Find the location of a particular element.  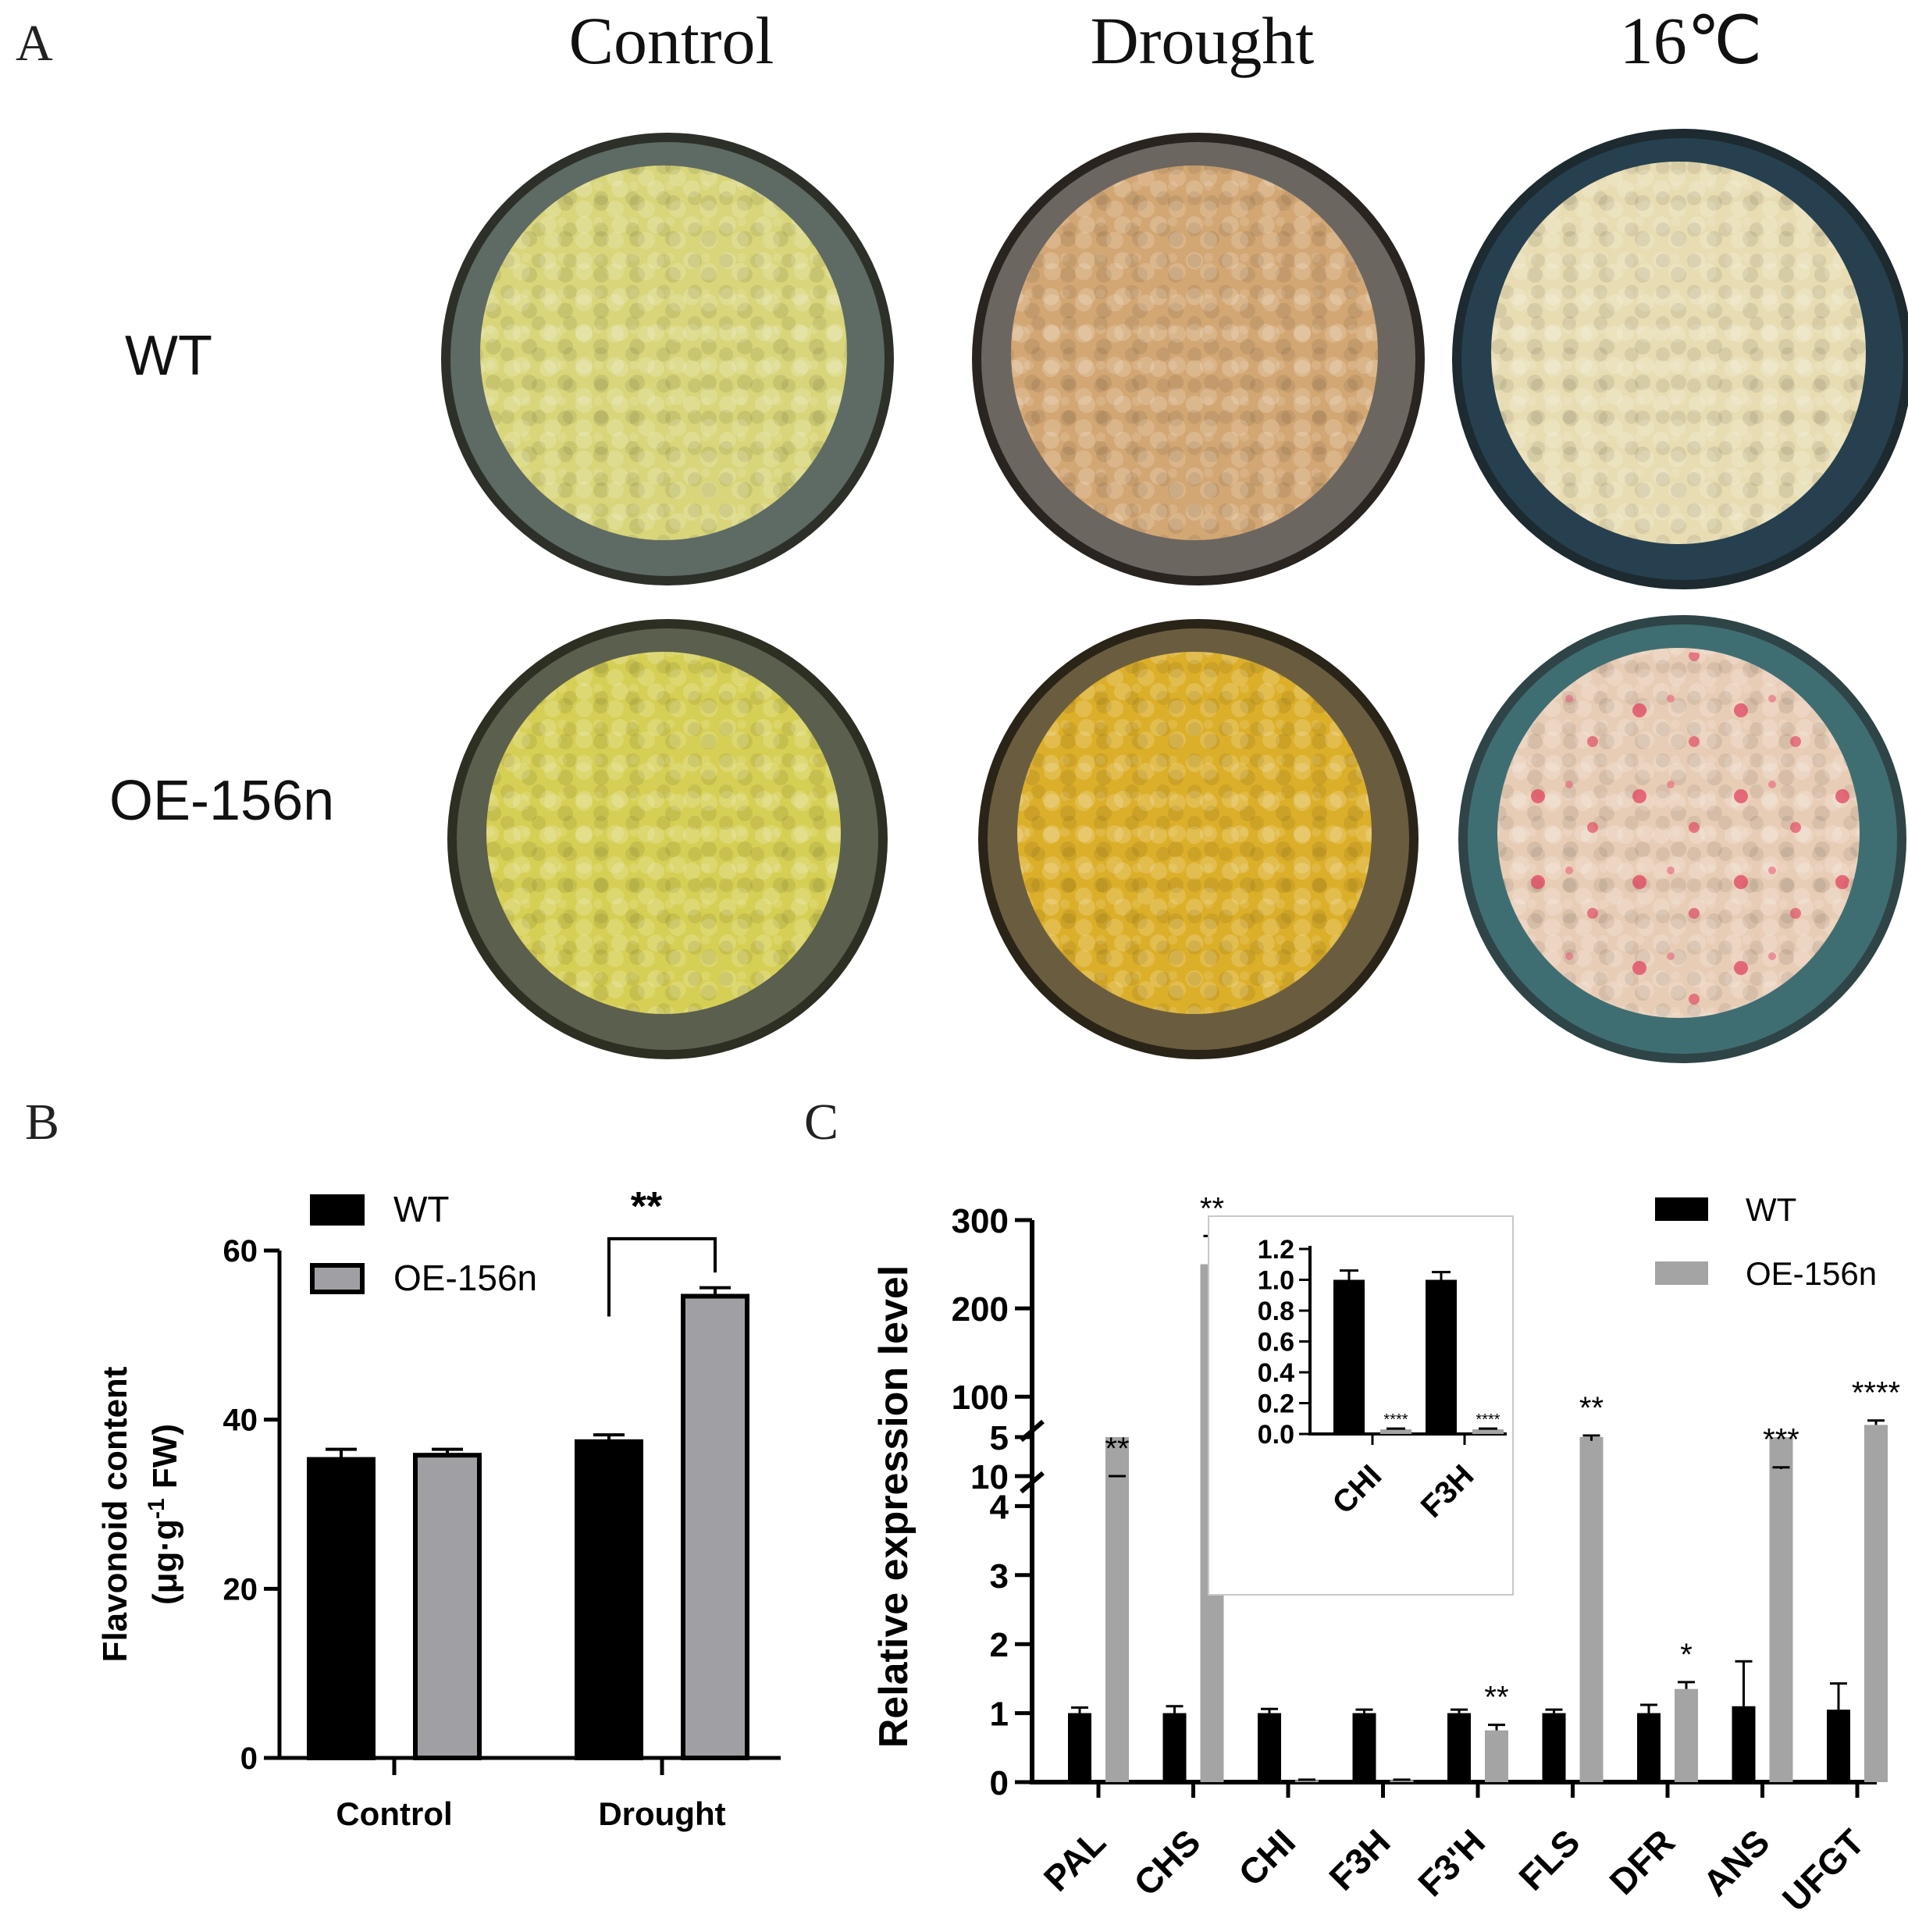

significance-label-ufgt: **** is located at coordinates (1876, 1393).